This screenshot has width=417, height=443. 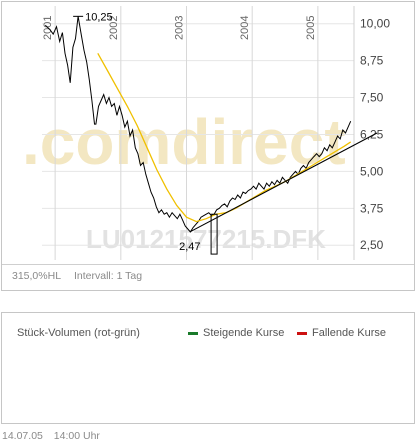 I want to click on legend-rising-swatch, so click(x=193, y=333).